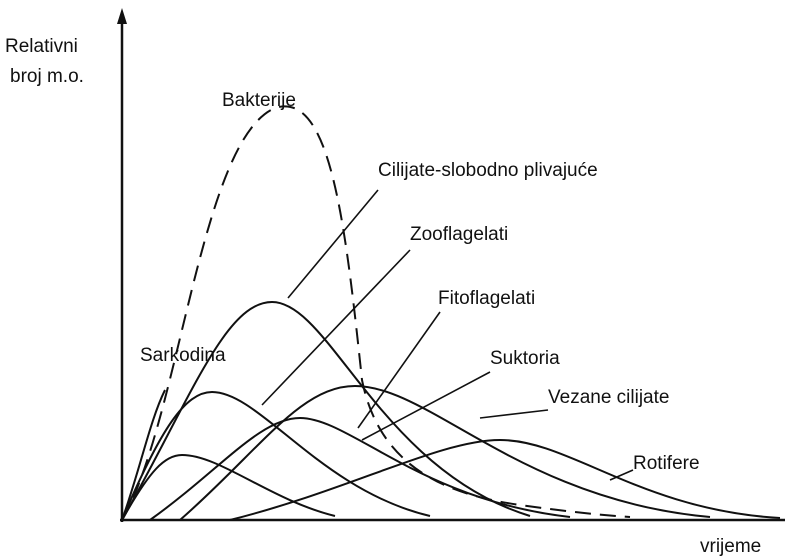 The image size is (787, 559). I want to click on y-label: Relativni, so click(41, 46).